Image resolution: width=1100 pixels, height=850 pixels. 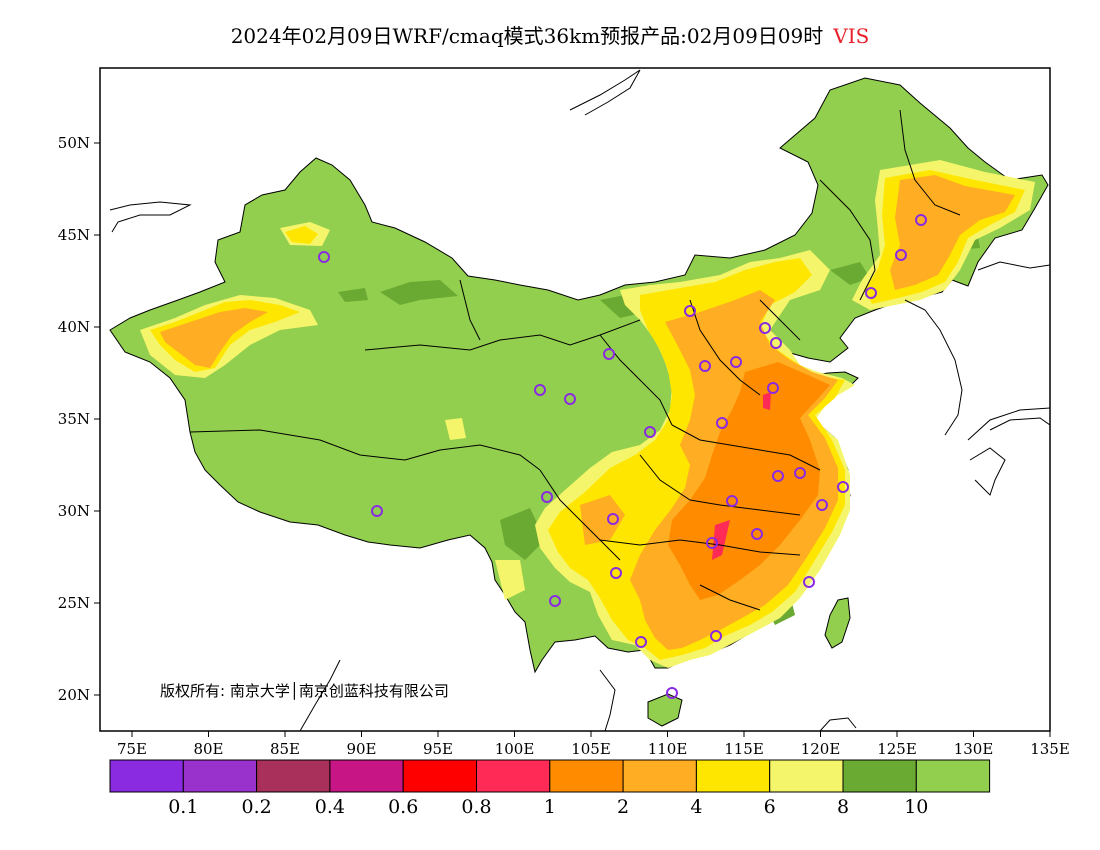 What do you see at coordinates (851, 36) in the screenshot?
I see `title-variable: VIS` at bounding box center [851, 36].